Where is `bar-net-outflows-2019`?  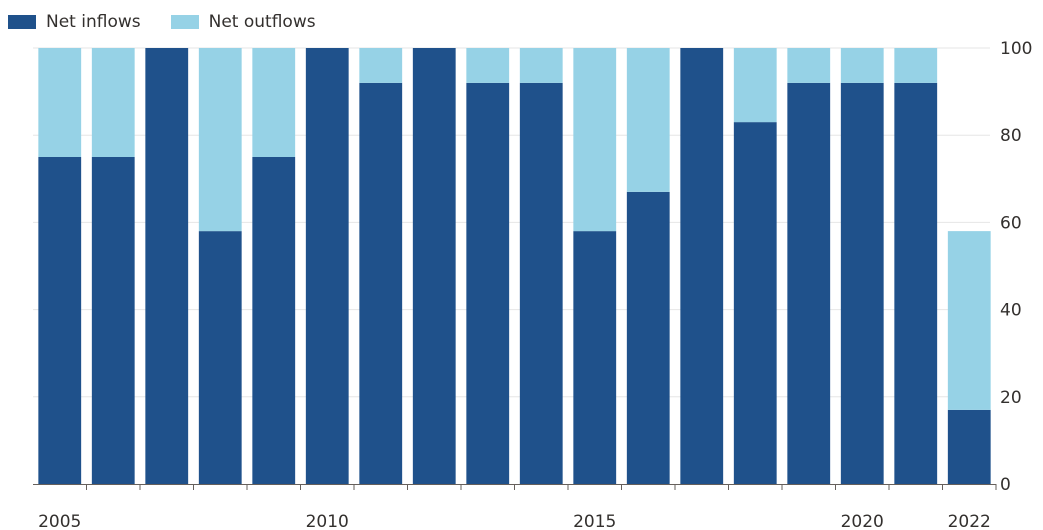
bar-net-outflows-2019 is located at coordinates (809, 65).